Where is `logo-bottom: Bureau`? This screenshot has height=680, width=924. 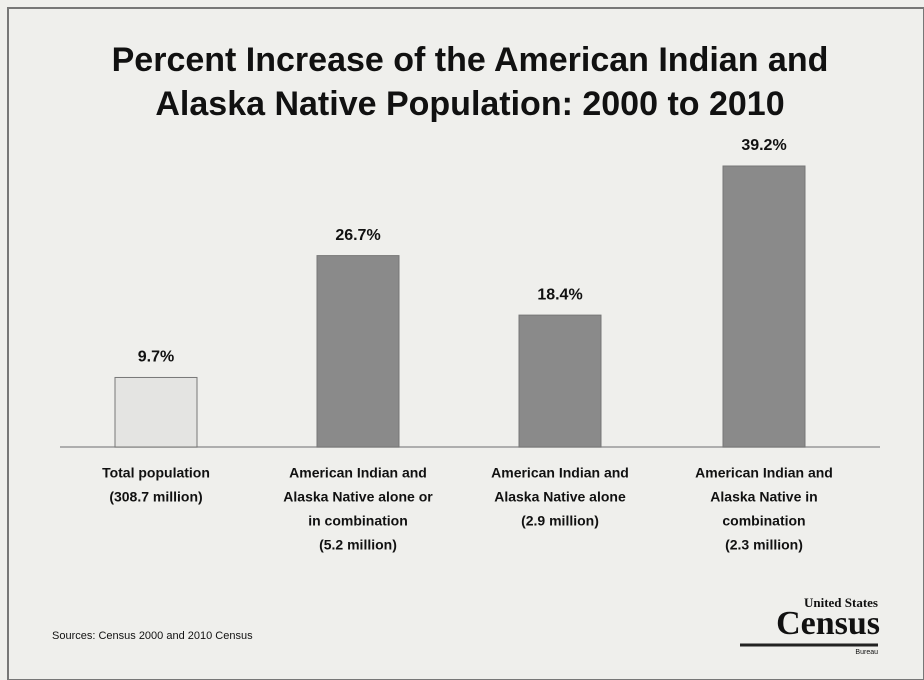
logo-bottom: Bureau is located at coordinates (866, 652).